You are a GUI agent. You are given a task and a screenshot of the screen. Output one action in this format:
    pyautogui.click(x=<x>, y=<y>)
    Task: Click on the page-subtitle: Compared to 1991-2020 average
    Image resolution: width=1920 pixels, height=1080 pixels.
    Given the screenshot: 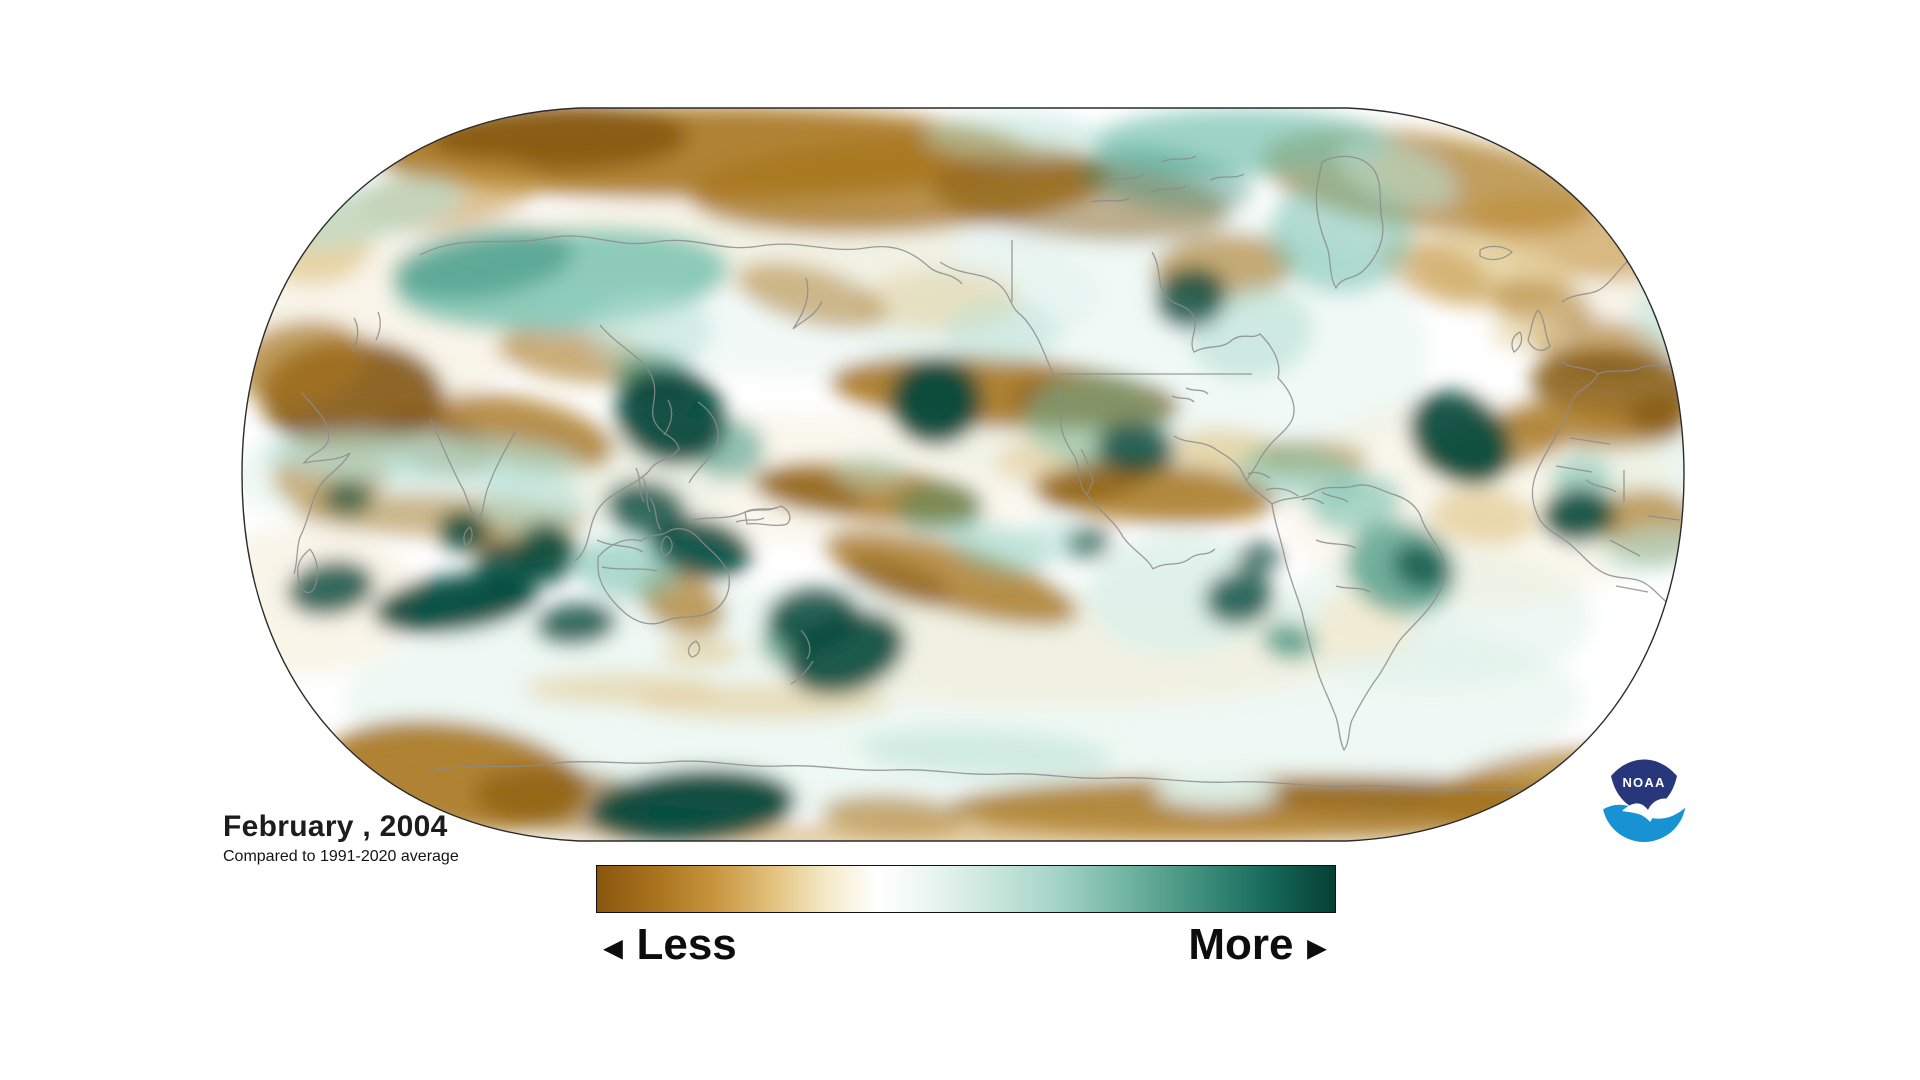 What is the action you would take?
    pyautogui.click(x=341, y=856)
    